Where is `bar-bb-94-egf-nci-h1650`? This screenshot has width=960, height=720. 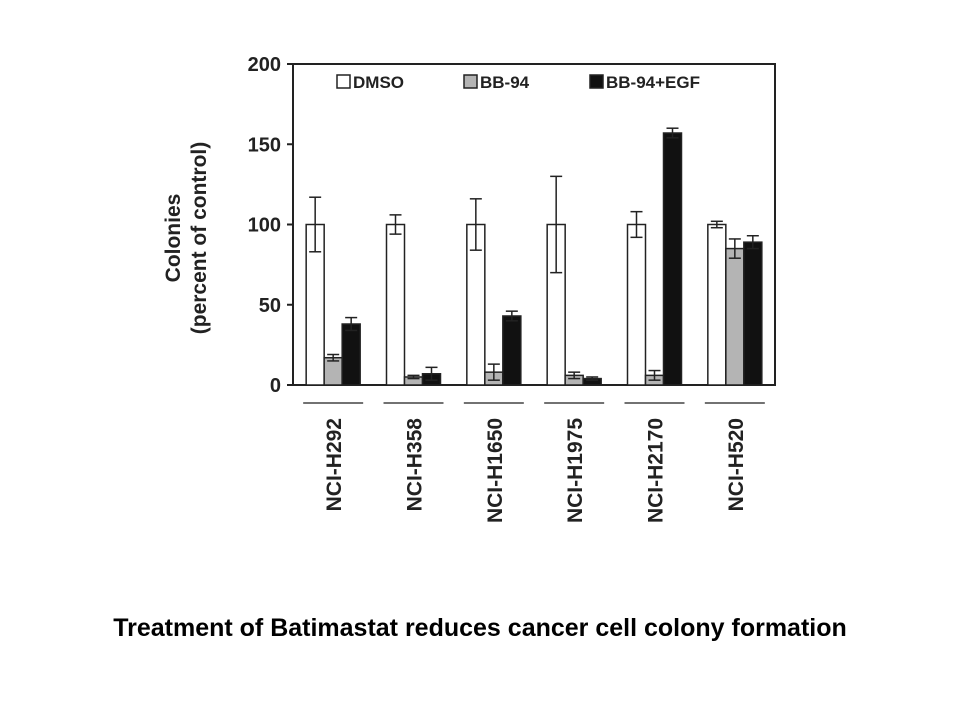 bar-bb-94-egf-nci-h1650 is located at coordinates (512, 350).